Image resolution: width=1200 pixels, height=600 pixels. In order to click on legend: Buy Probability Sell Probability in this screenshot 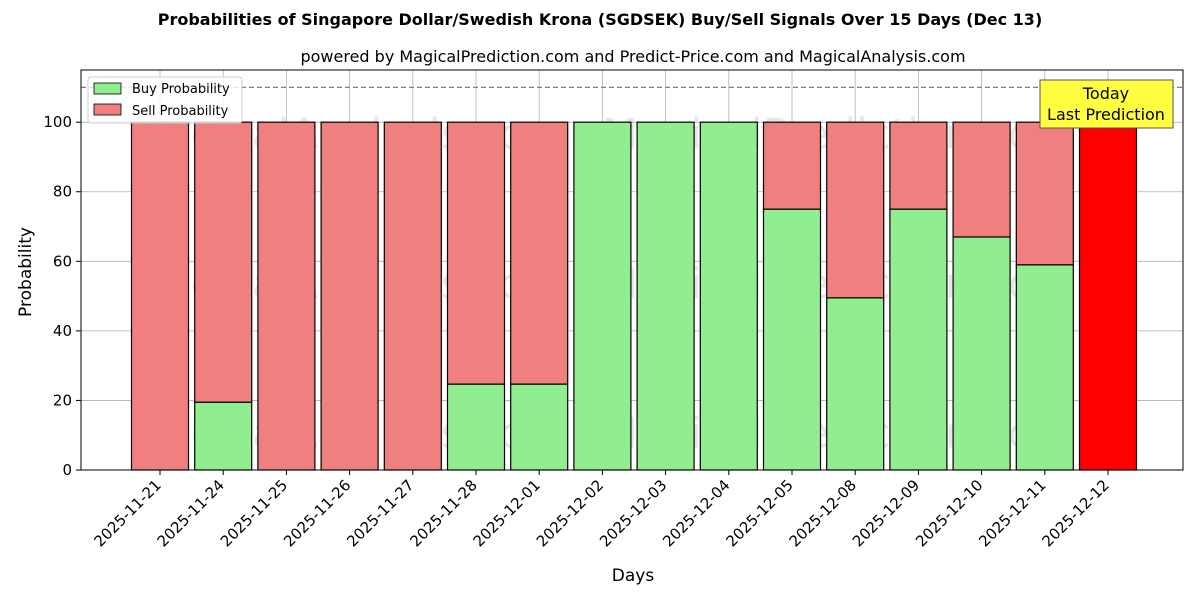, I will do `click(165, 100)`.